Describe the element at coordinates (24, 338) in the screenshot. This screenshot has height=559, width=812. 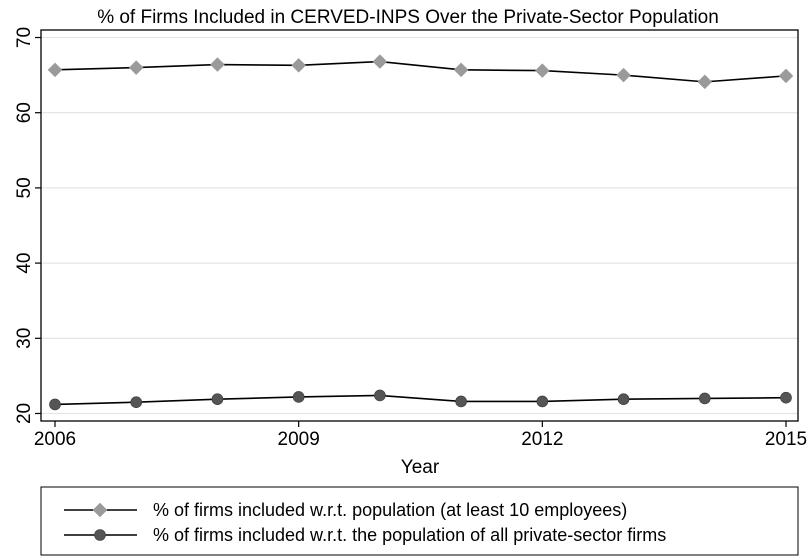
I see `y-tick-label: 30` at that location.